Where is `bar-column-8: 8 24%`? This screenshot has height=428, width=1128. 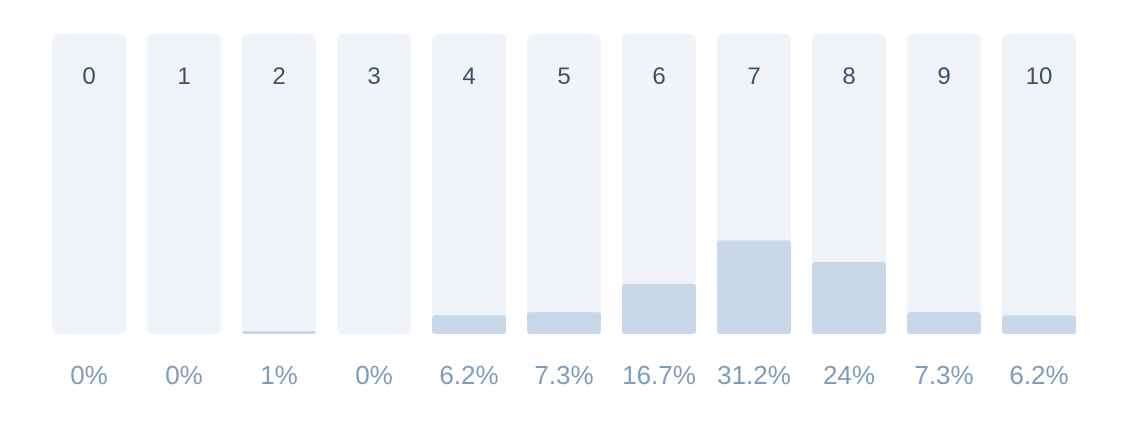
bar-column-8: 8 24% is located at coordinates (849, 212).